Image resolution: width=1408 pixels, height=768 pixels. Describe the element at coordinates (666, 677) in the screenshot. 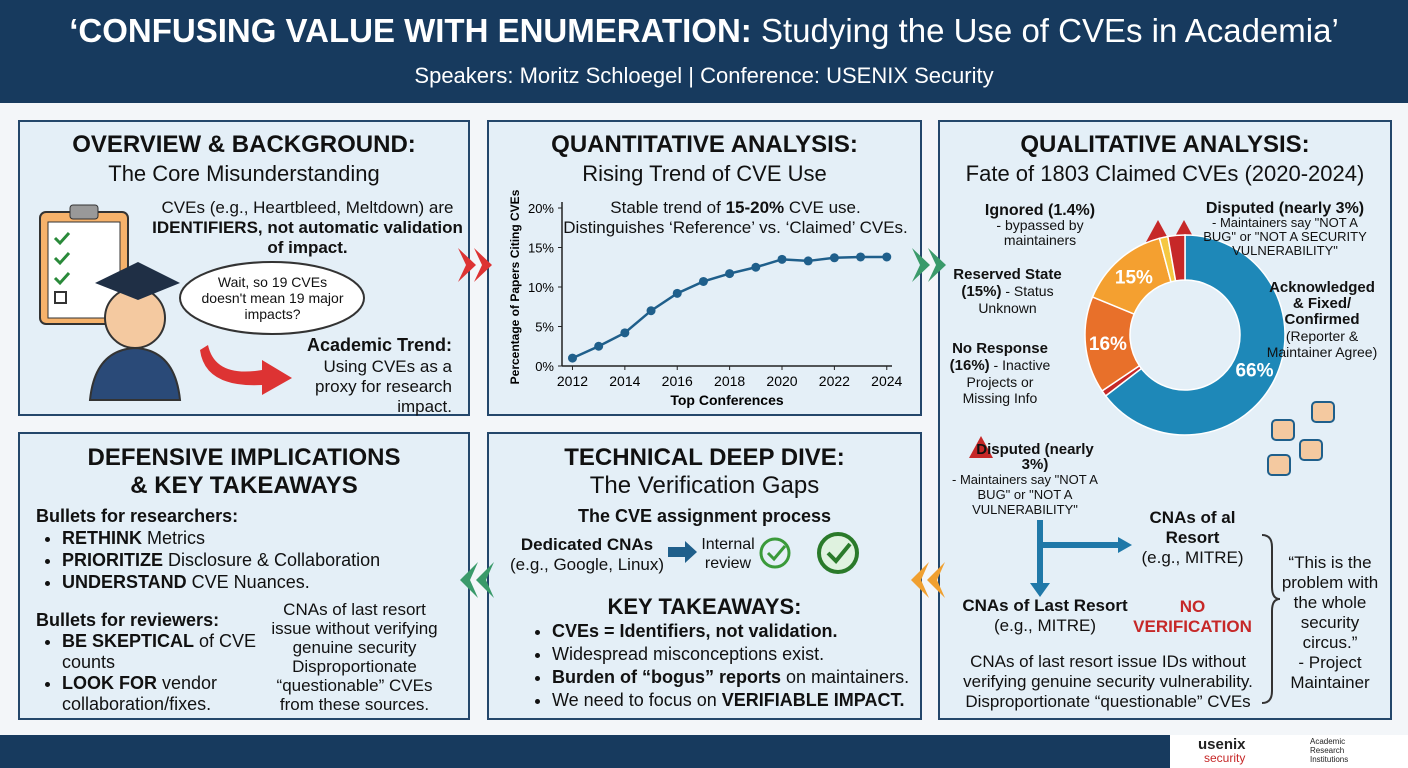

I see `bullet-bold: Burden of “bogus” reports` at that location.